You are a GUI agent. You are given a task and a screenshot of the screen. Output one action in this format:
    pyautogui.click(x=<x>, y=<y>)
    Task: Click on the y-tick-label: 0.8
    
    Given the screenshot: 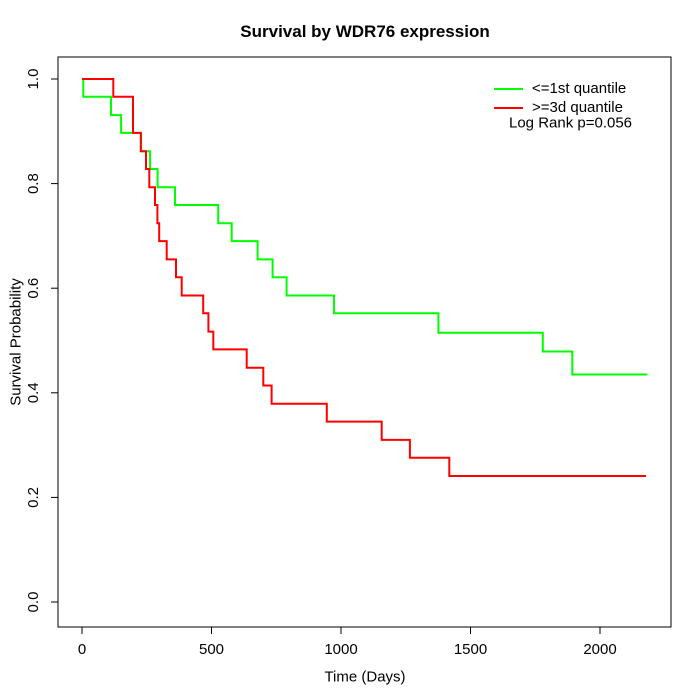 What is the action you would take?
    pyautogui.click(x=33, y=183)
    